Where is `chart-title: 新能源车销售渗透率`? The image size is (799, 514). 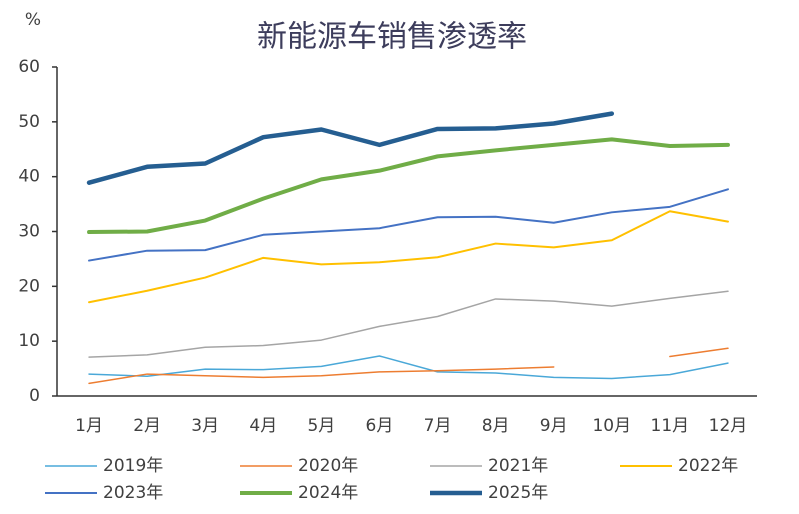 chart-title: 新能源车销售渗透率 is located at coordinates (392, 37).